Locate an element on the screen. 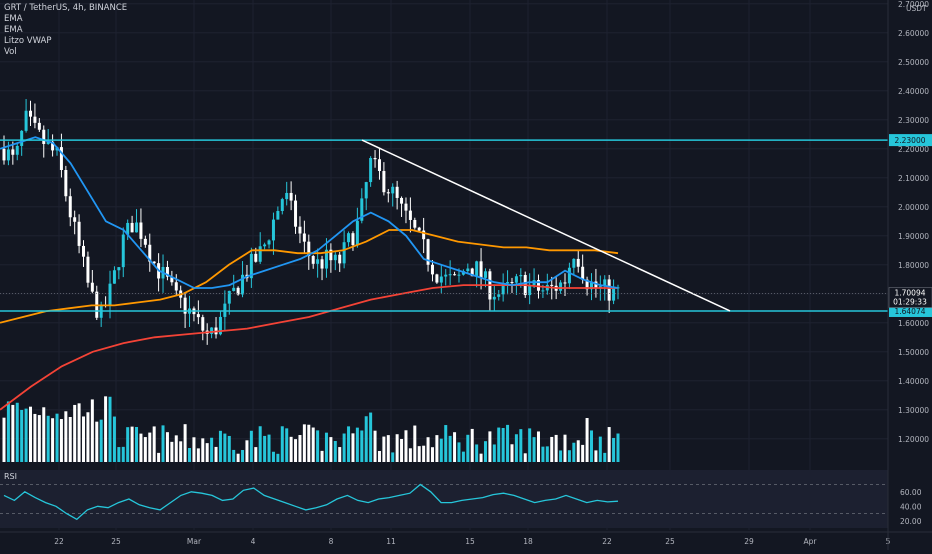 This screenshot has width=932, height=554. x-tick-label: 8 is located at coordinates (331, 541).